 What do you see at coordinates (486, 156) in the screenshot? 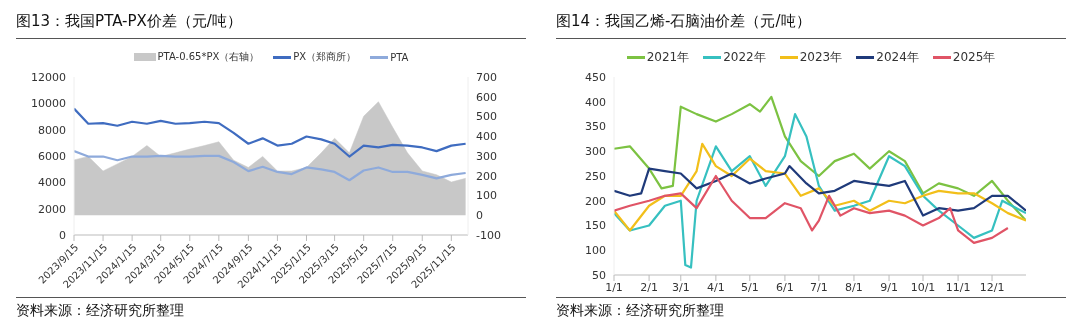
I see `y2-tick-label: 300` at bounding box center [486, 156].